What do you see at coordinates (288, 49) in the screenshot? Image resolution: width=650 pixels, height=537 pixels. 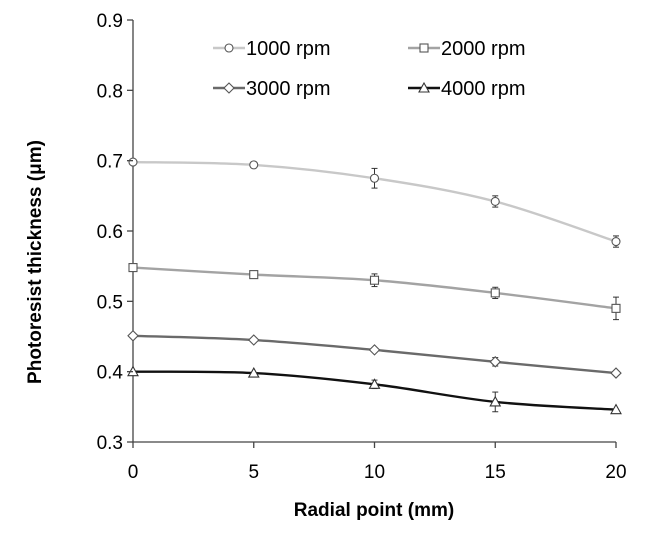 I see `legend-label: 1000 rpm` at bounding box center [288, 49].